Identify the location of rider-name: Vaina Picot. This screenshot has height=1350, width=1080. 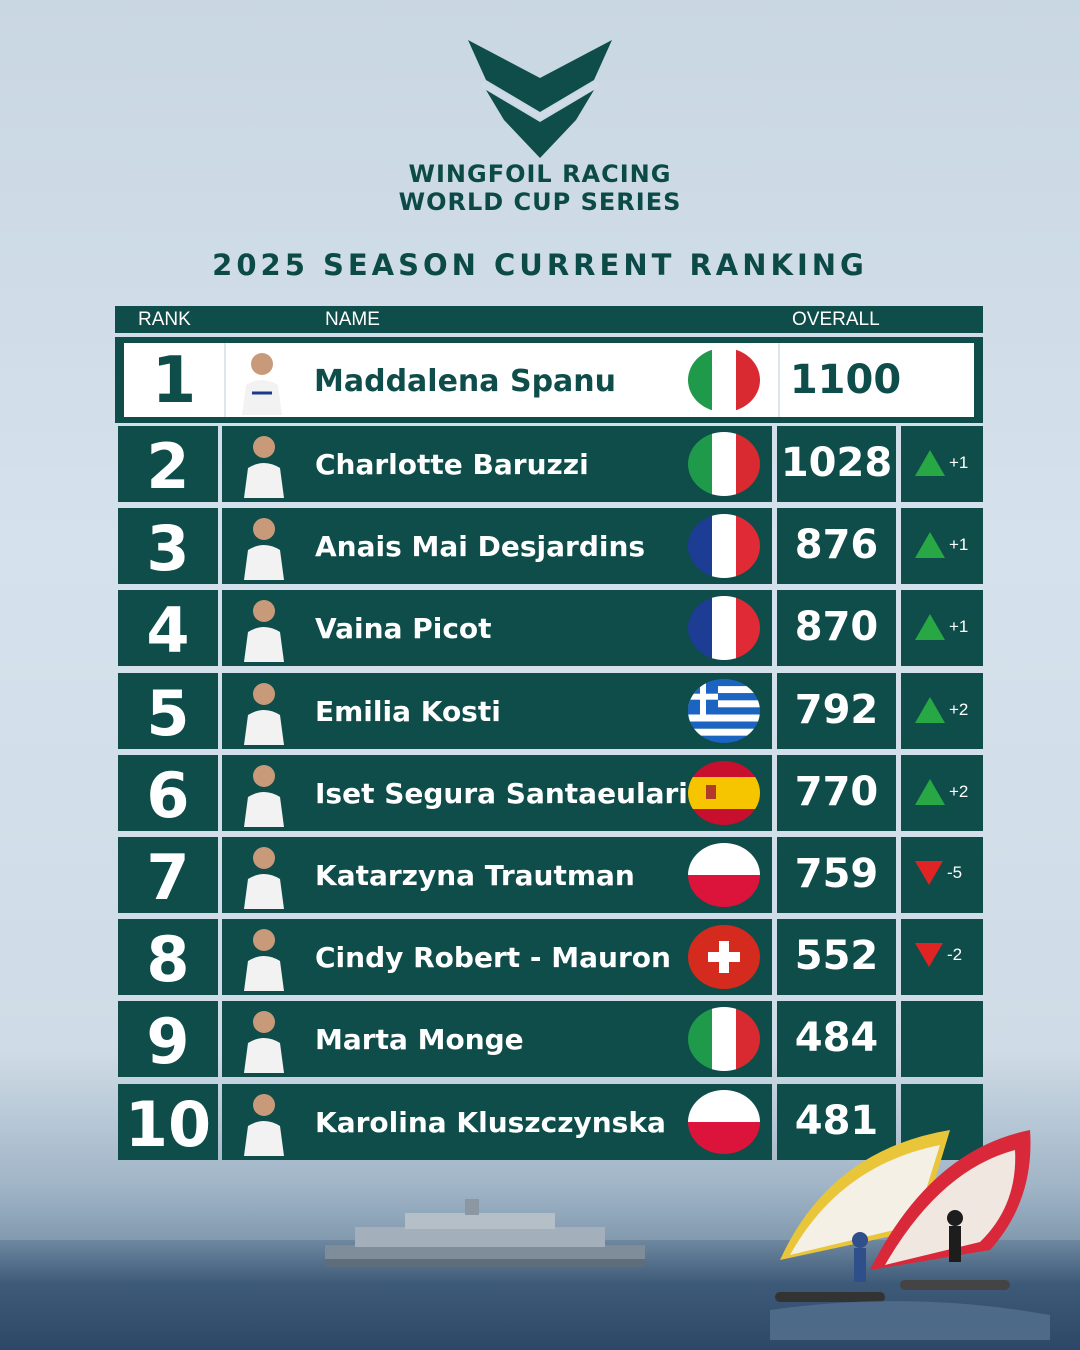
(403, 628).